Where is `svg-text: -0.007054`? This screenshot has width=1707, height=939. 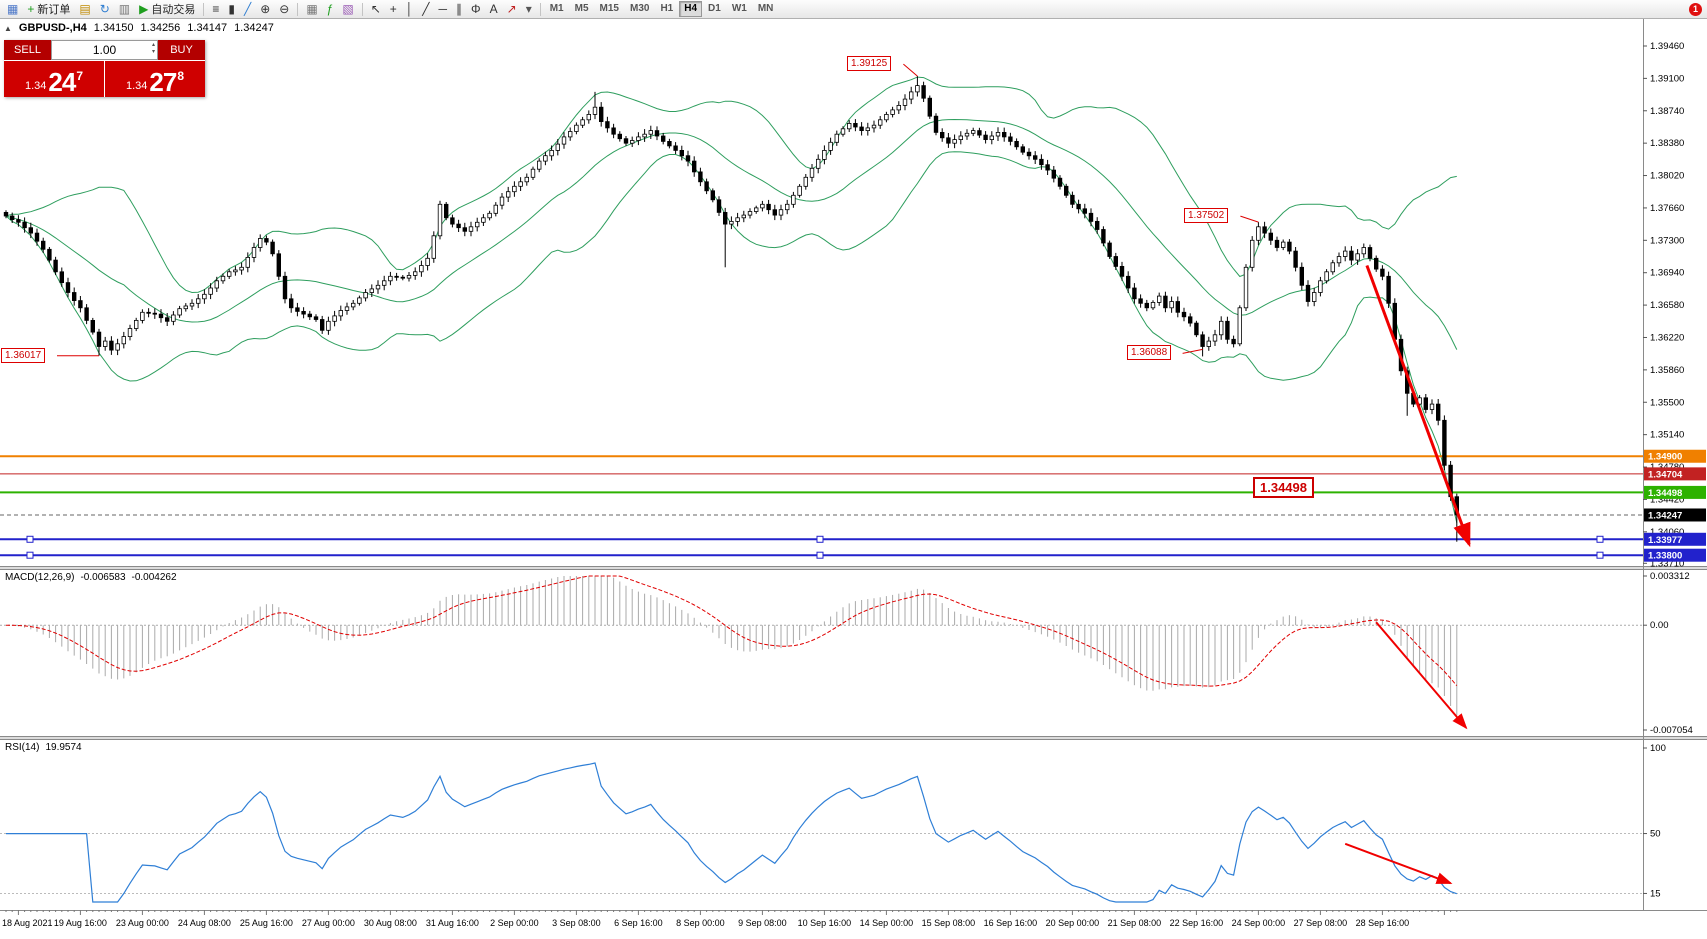
svg-text: -0.007054 is located at coordinates (1671, 730).